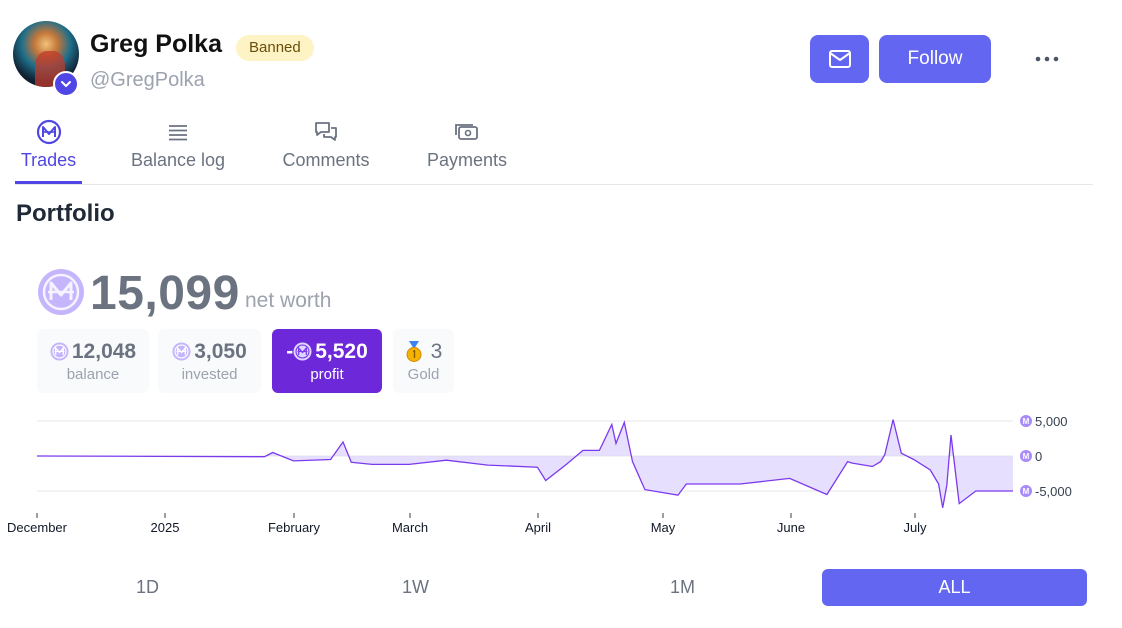  What do you see at coordinates (46, 54) in the screenshot?
I see `avatar` at bounding box center [46, 54].